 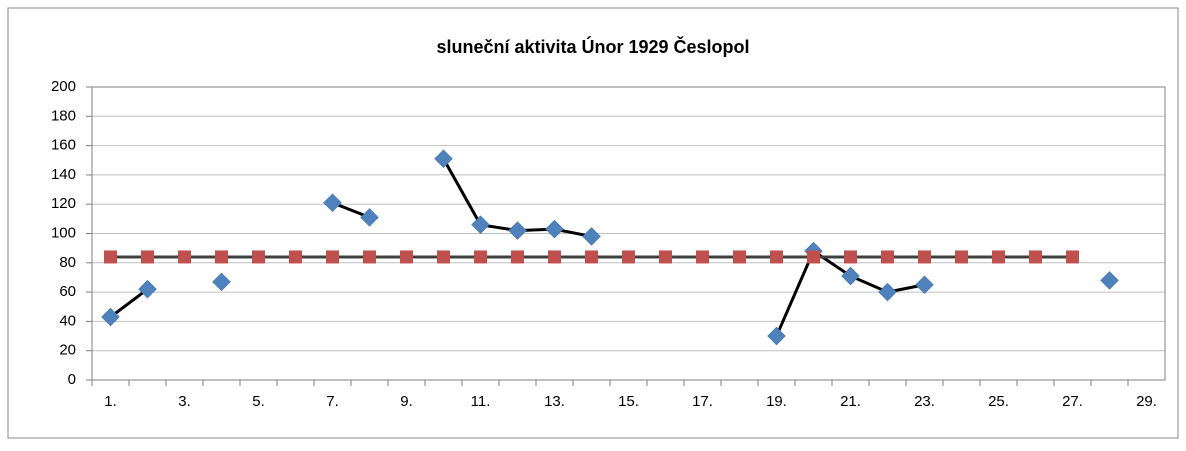 I want to click on x-tick-label: 13., so click(x=554, y=401).